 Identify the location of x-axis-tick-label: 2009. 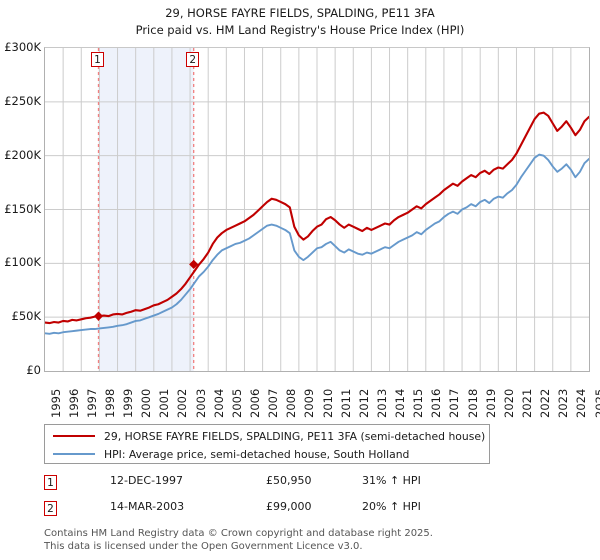
(309, 403).